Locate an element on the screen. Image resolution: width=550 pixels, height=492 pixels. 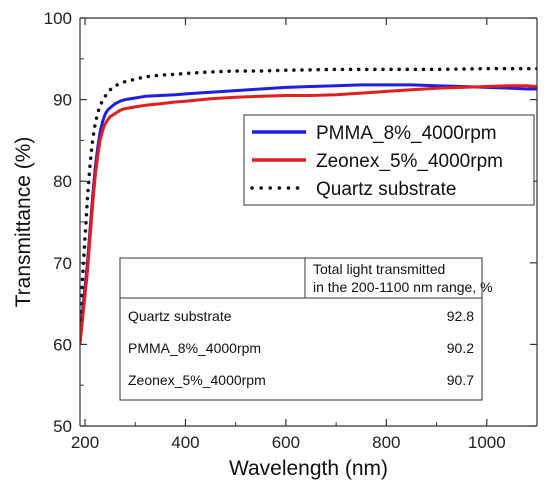
x-tick-label-4: 1000 is located at coordinates (487, 442).